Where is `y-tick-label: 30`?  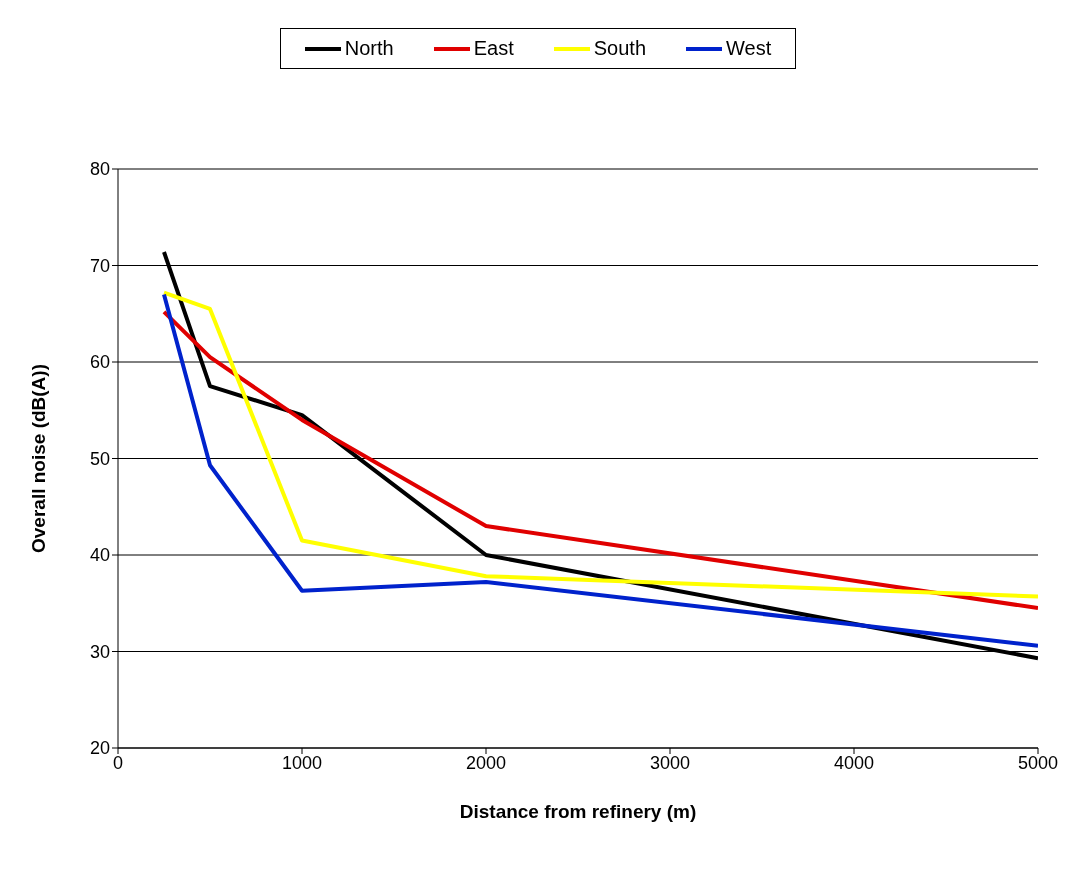
y-tick-label: 30 is located at coordinates (99, 651).